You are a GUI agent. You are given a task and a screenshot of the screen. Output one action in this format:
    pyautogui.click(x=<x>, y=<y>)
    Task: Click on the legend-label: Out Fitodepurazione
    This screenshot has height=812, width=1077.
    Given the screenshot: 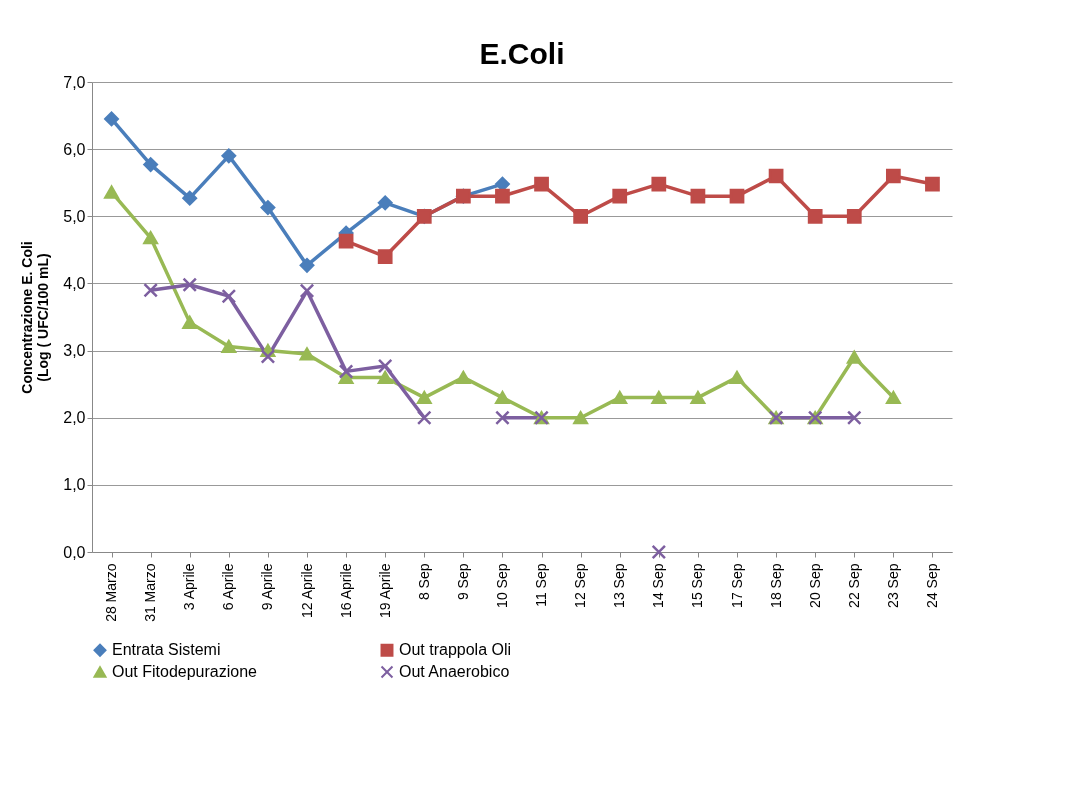 What is the action you would take?
    pyautogui.click(x=185, y=671)
    